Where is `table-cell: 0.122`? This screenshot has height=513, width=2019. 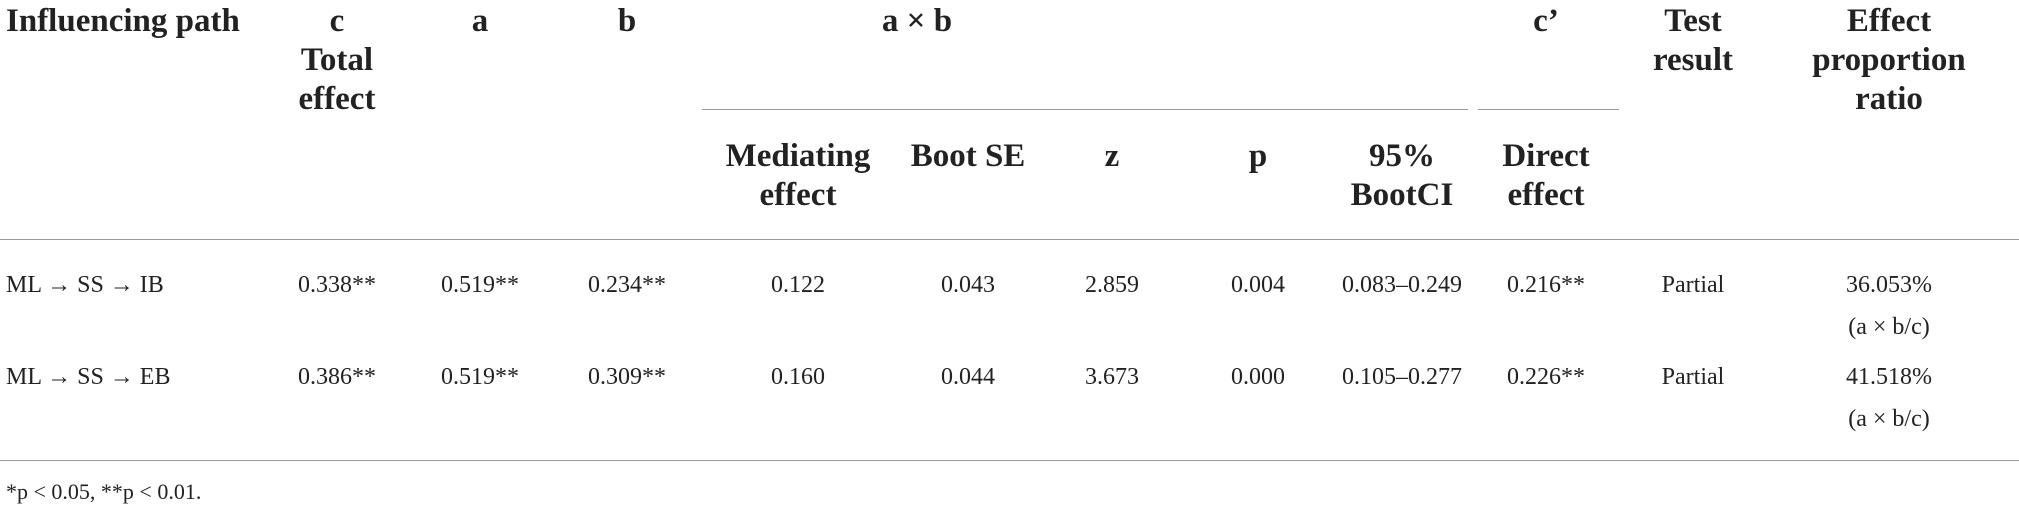 table-cell: 0.122 is located at coordinates (798, 285).